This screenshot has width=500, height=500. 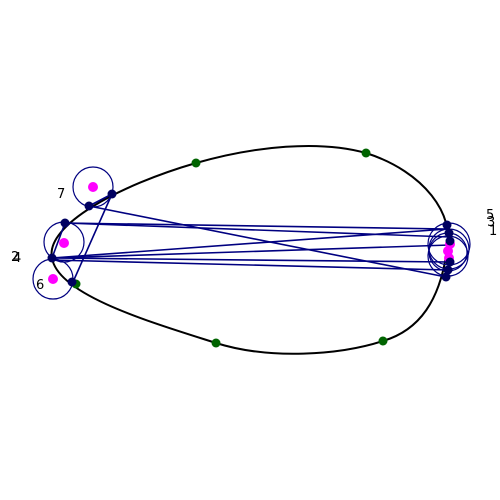 I want to click on label-3: 3, so click(x=491, y=222).